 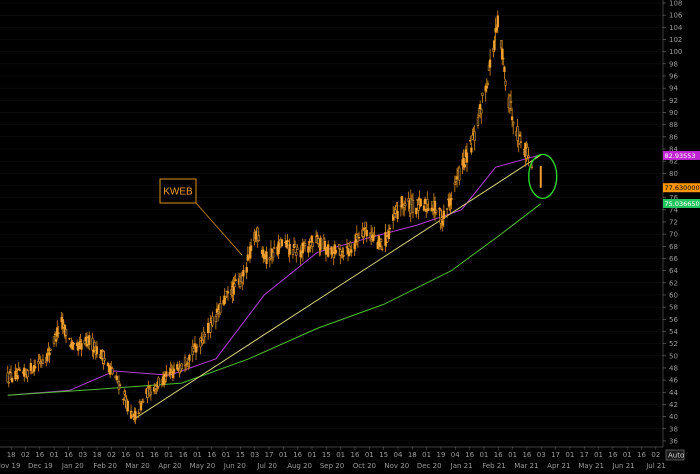 What do you see at coordinates (673, 113) in the screenshot?
I see `y-tick-label: 90` at bounding box center [673, 113].